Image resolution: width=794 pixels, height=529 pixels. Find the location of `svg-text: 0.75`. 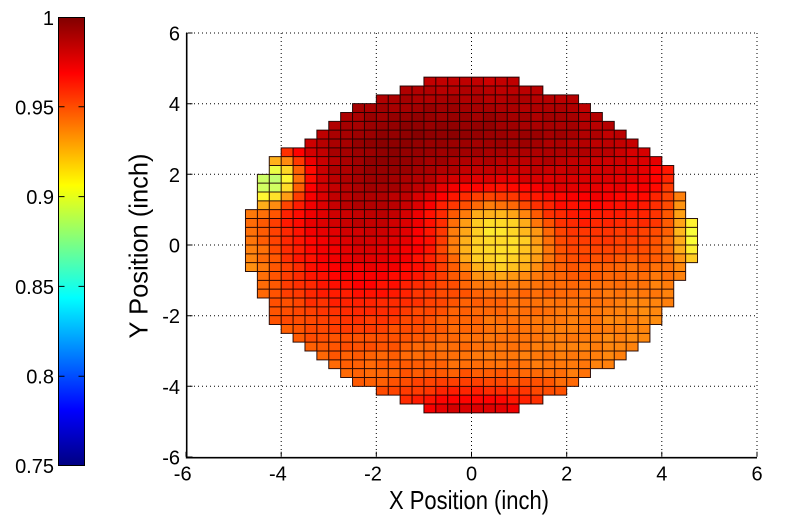

svg-text: 0.75 is located at coordinates (34, 467).